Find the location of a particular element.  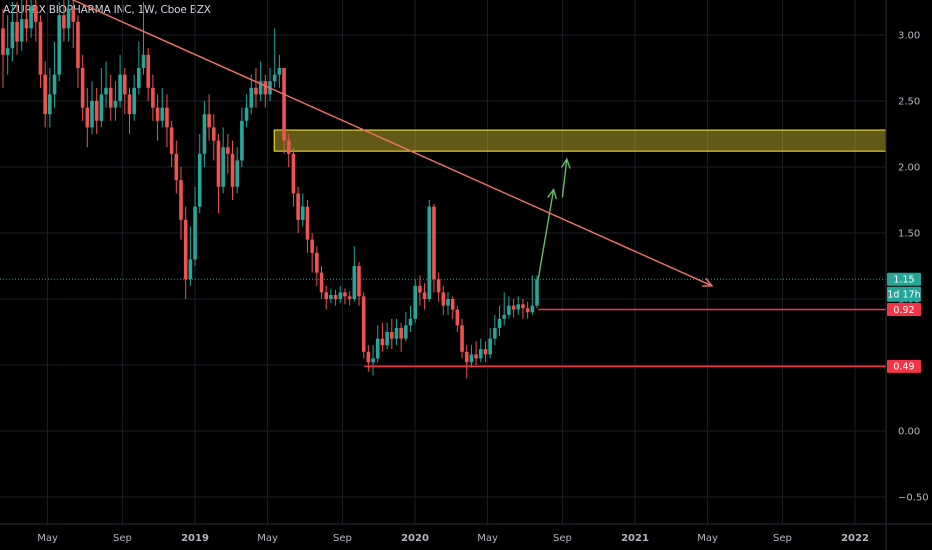

resistance-zone is located at coordinates (580, 140).